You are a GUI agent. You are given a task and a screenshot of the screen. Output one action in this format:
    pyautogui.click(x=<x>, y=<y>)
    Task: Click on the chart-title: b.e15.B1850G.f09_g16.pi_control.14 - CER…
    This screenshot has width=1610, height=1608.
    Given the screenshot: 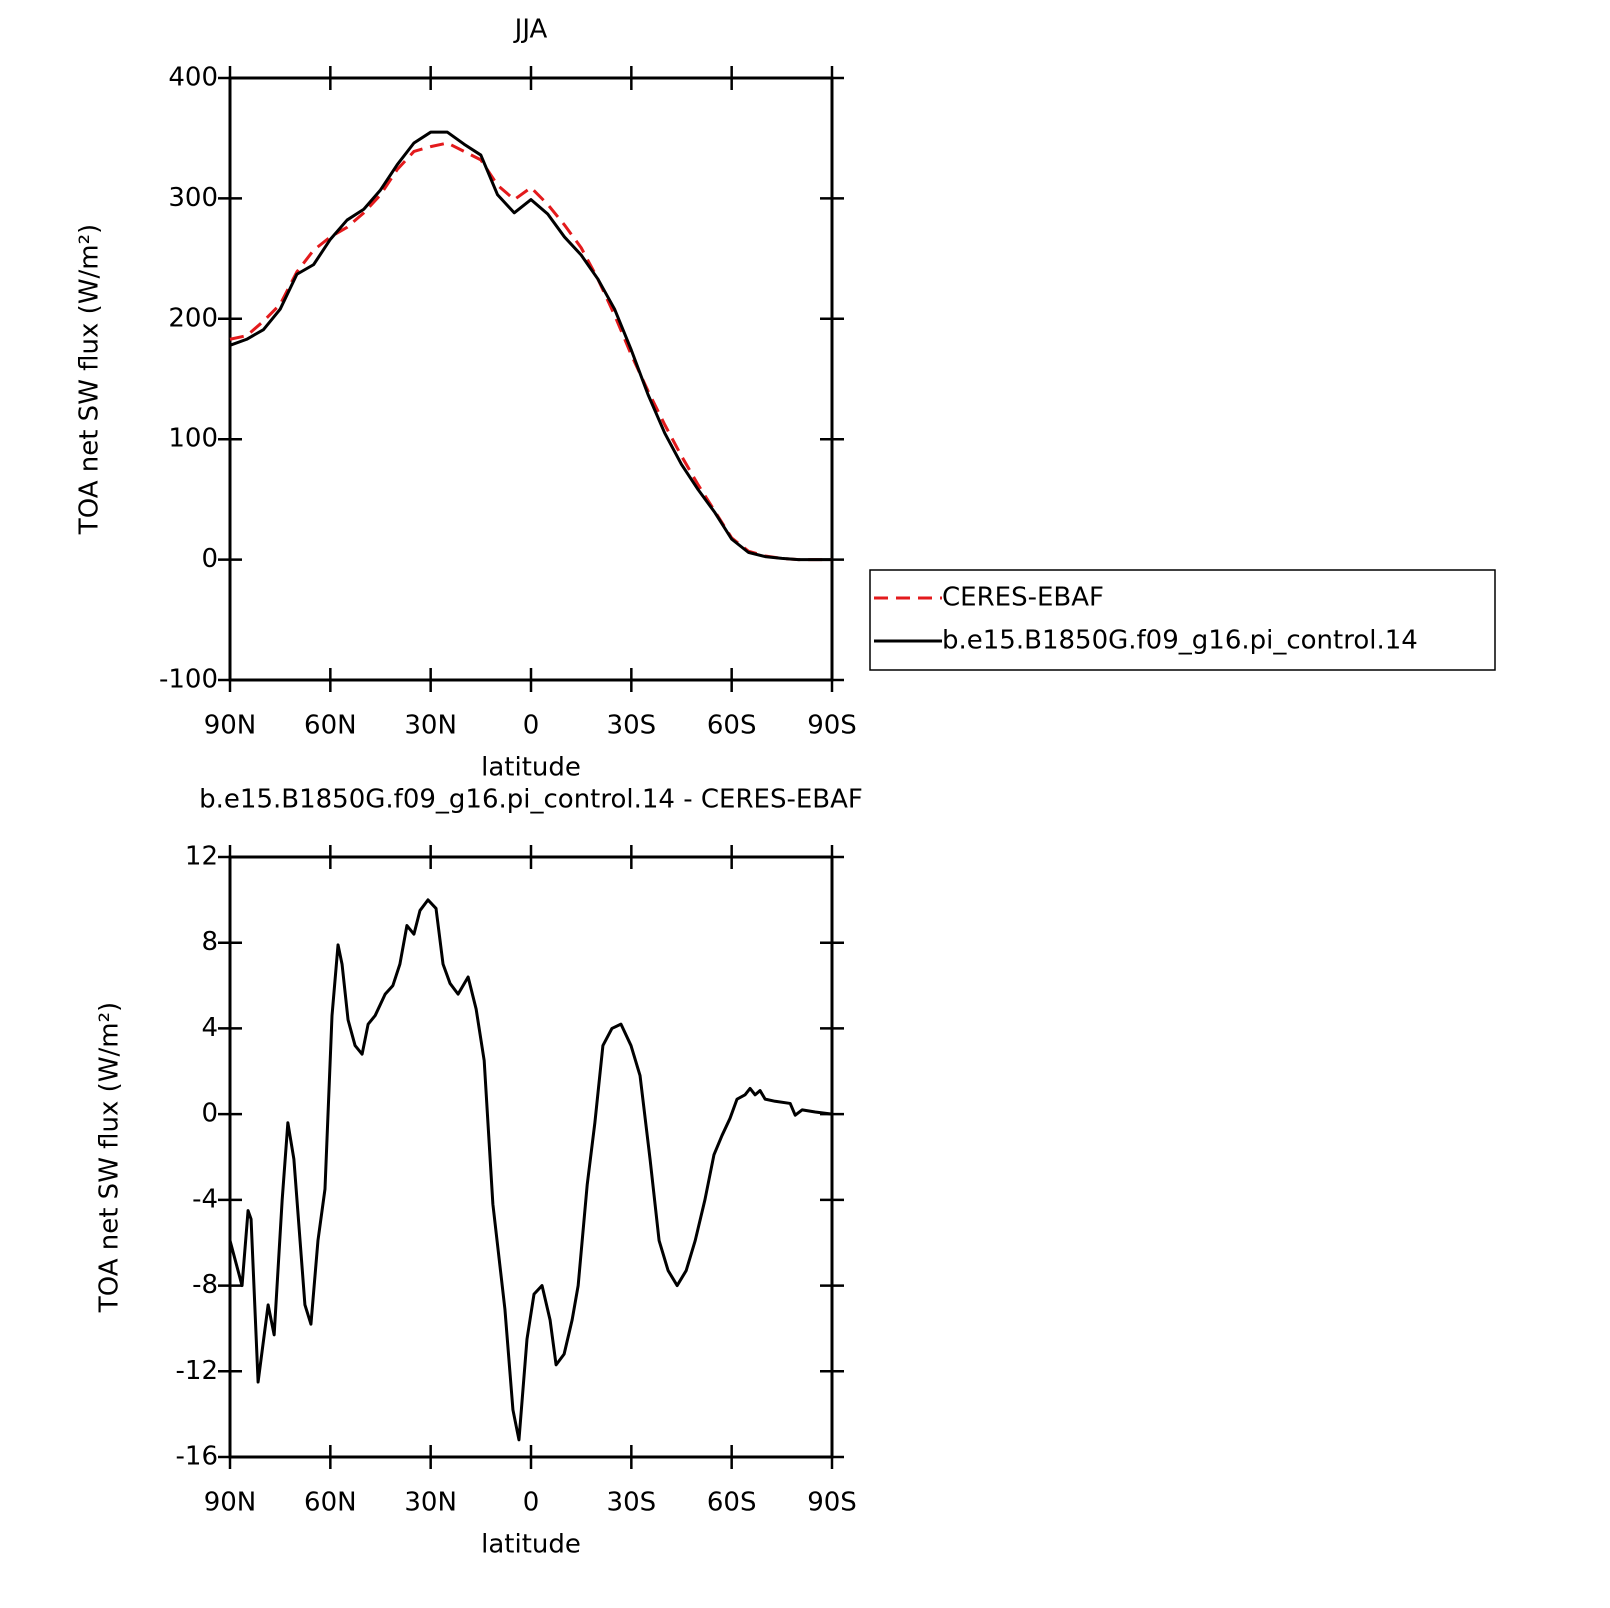 What is the action you would take?
    pyautogui.click(x=531, y=800)
    